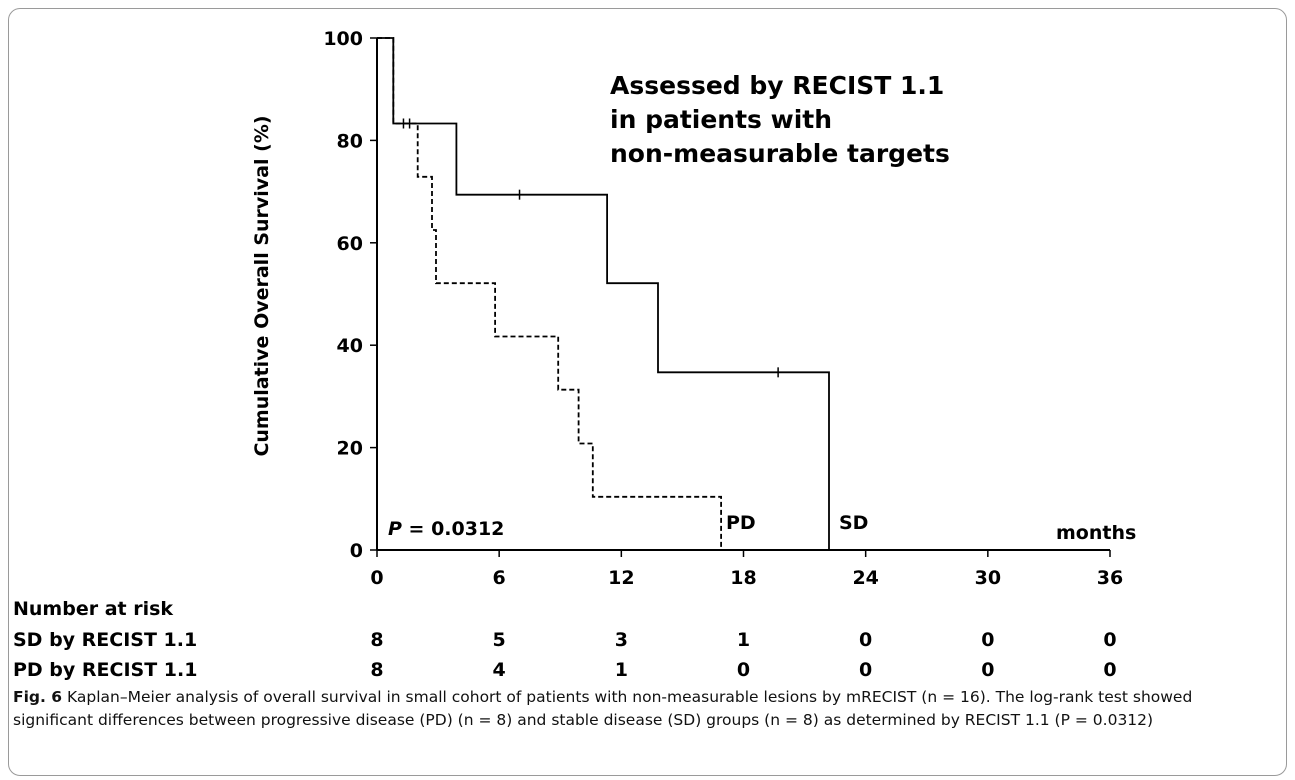 This screenshot has height=780, width=1295. I want to click on y-tick-label: 100, so click(343, 39).